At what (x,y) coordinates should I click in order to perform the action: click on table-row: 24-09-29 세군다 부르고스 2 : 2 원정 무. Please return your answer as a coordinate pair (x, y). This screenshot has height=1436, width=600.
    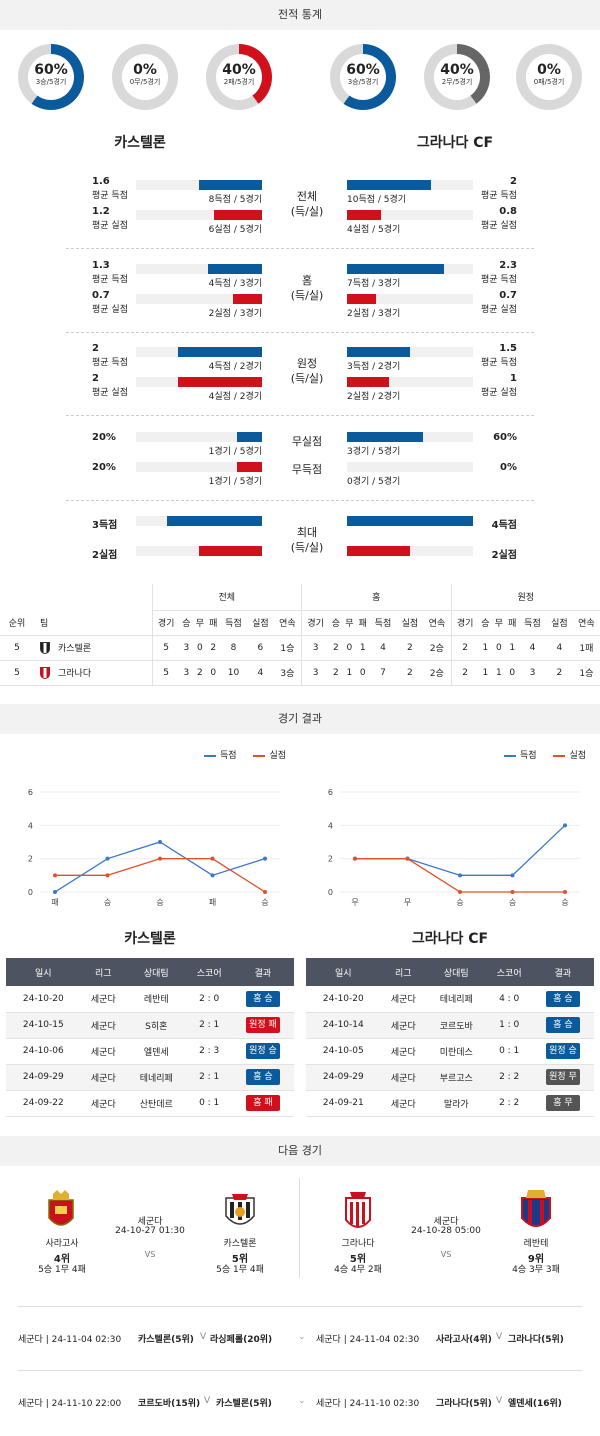
    Looking at the image, I should click on (450, 1077).